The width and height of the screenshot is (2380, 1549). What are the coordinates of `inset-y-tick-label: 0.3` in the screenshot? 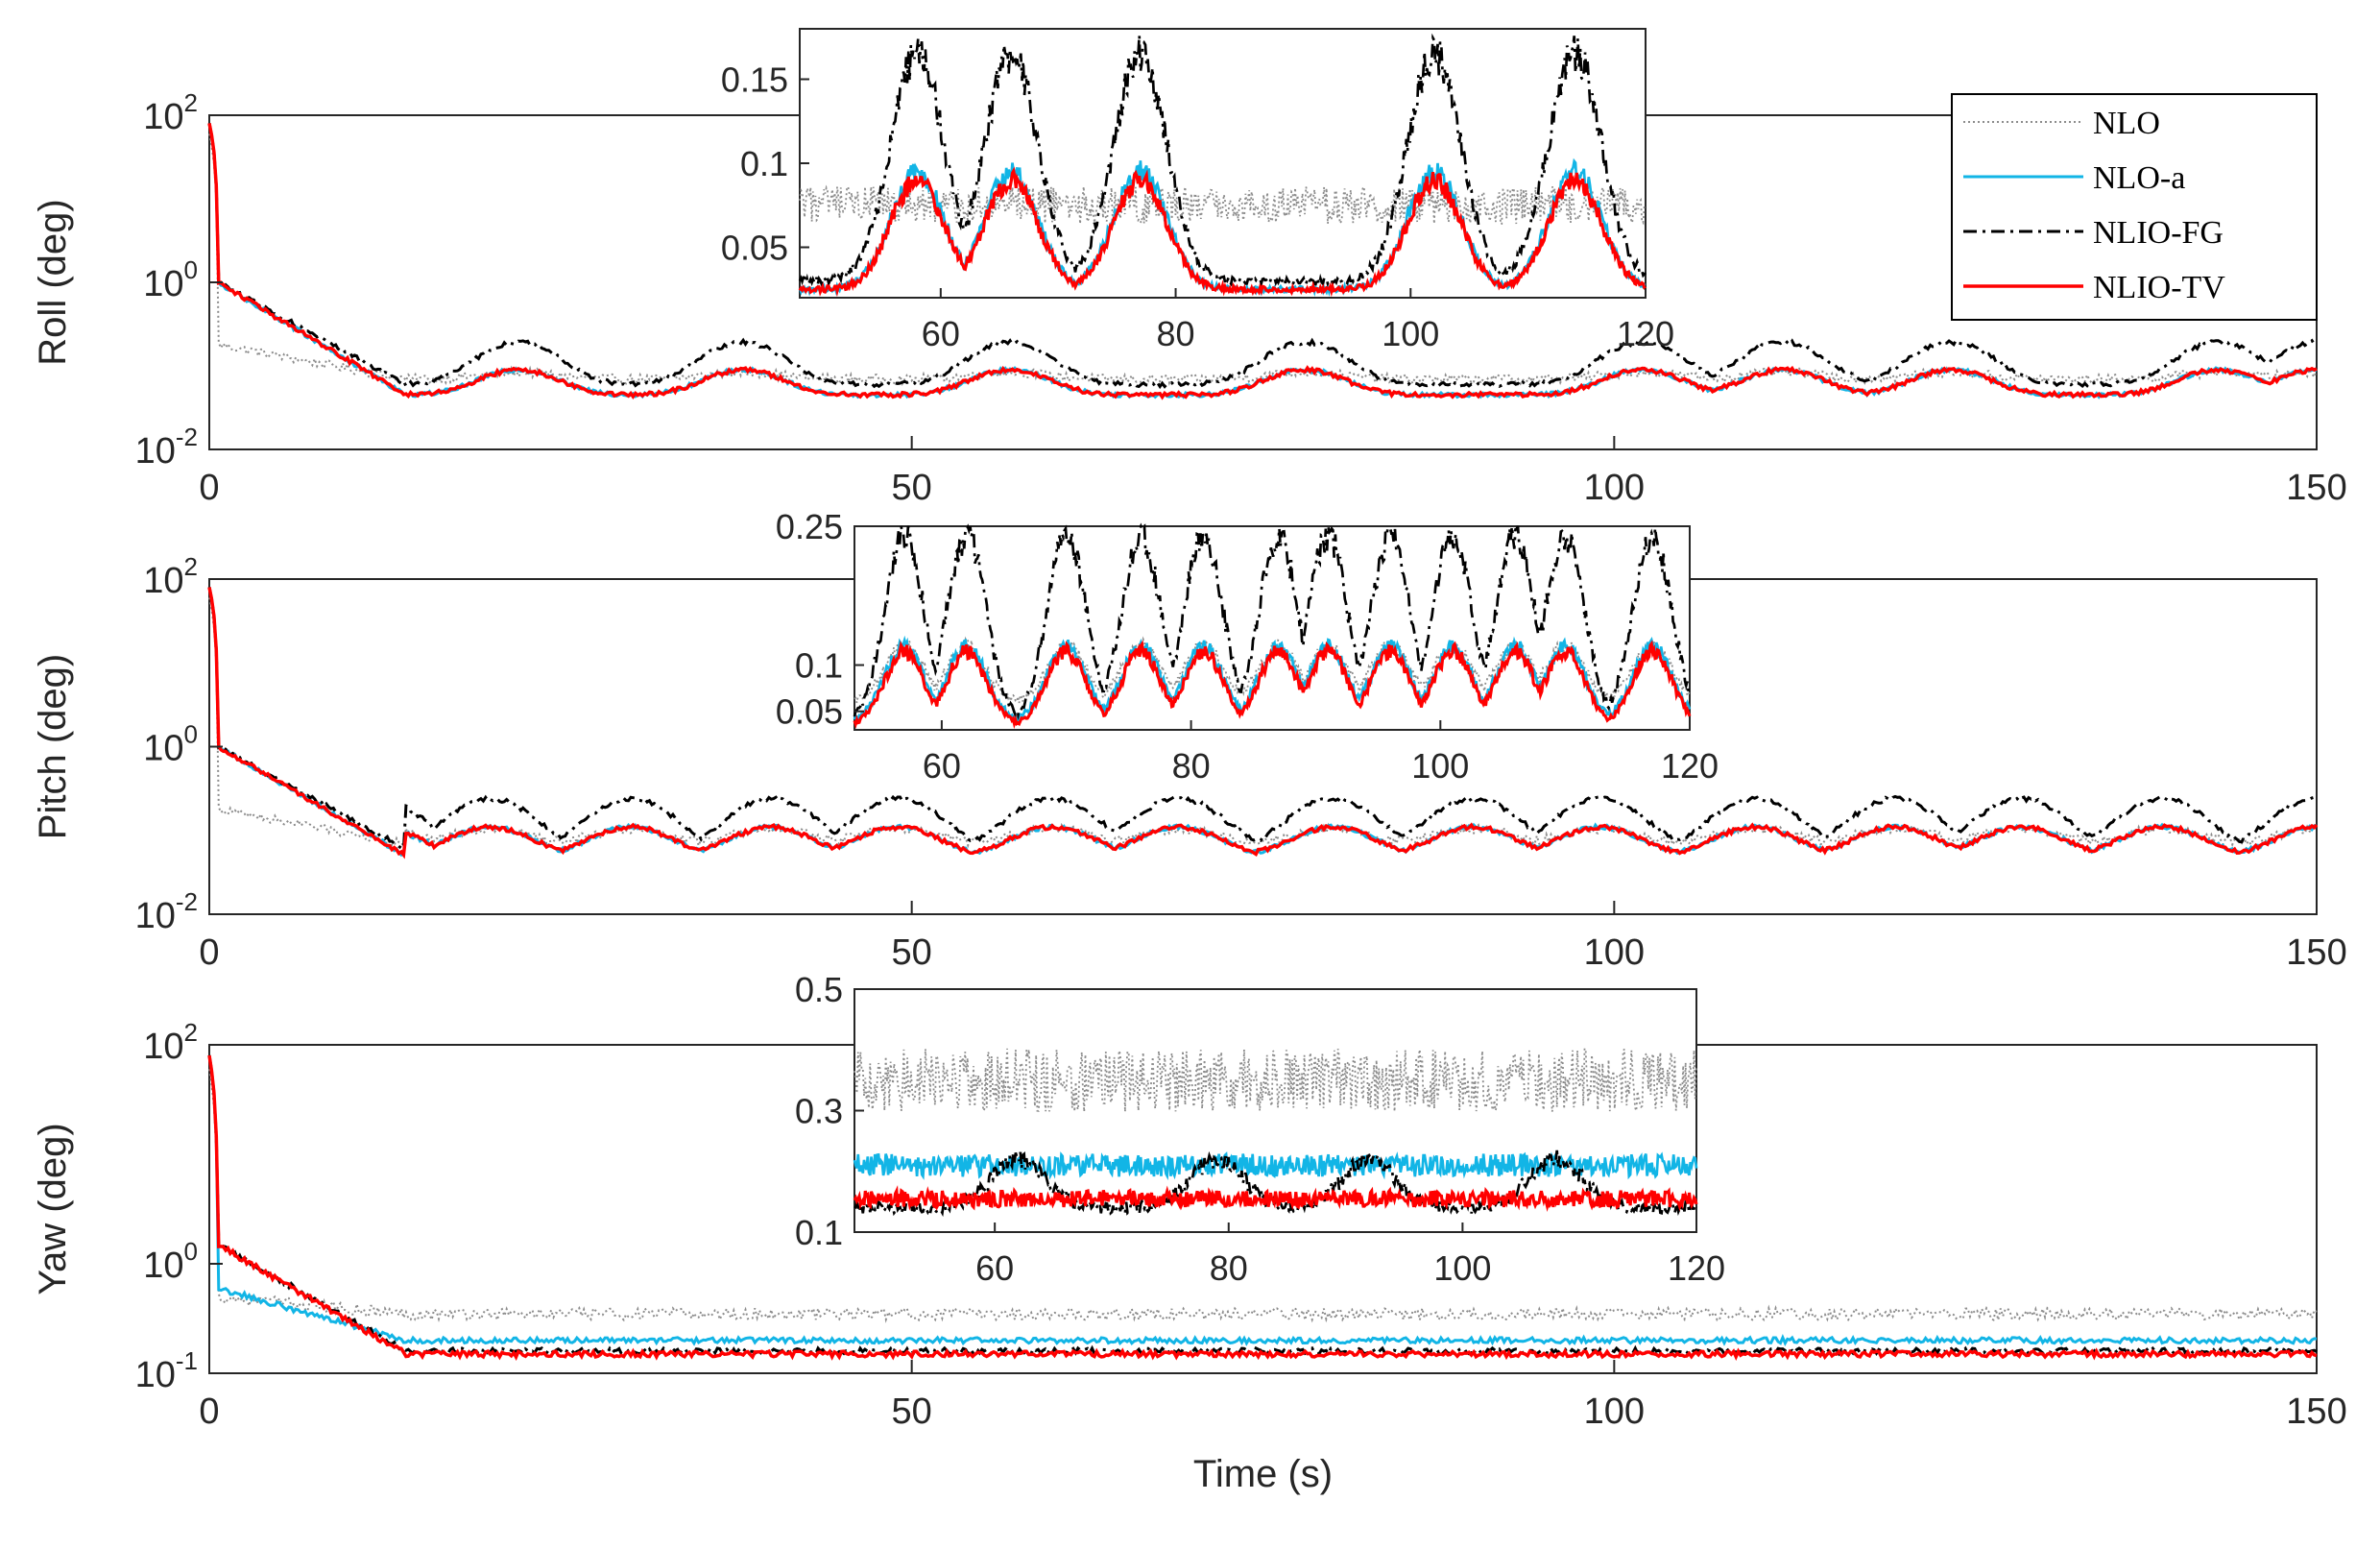 It's located at (819, 1111).